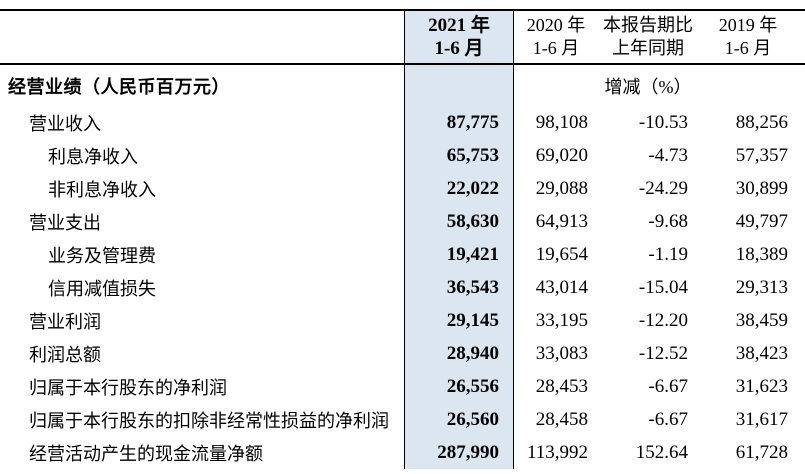 This screenshot has height=474, width=805. I want to click on row-label: 信用减值损失, so click(102, 288).